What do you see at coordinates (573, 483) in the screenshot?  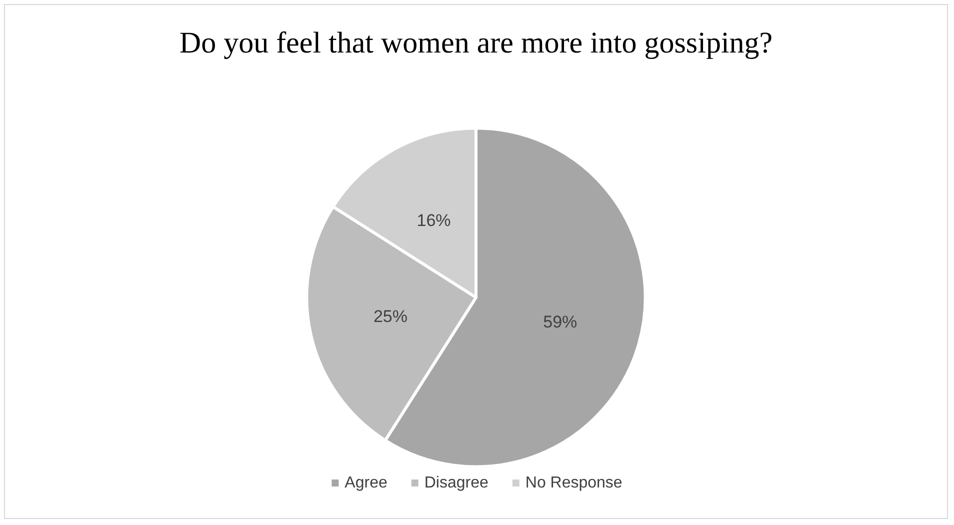 I see `legend-label: No Response` at bounding box center [573, 483].